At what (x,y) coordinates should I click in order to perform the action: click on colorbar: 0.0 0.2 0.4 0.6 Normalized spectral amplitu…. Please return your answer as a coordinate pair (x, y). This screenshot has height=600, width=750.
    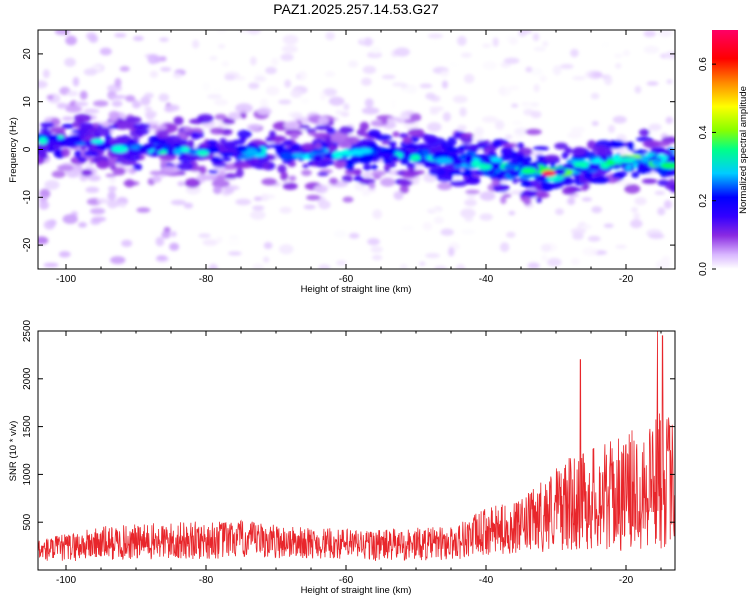
    Looking at the image, I should click on (723, 153).